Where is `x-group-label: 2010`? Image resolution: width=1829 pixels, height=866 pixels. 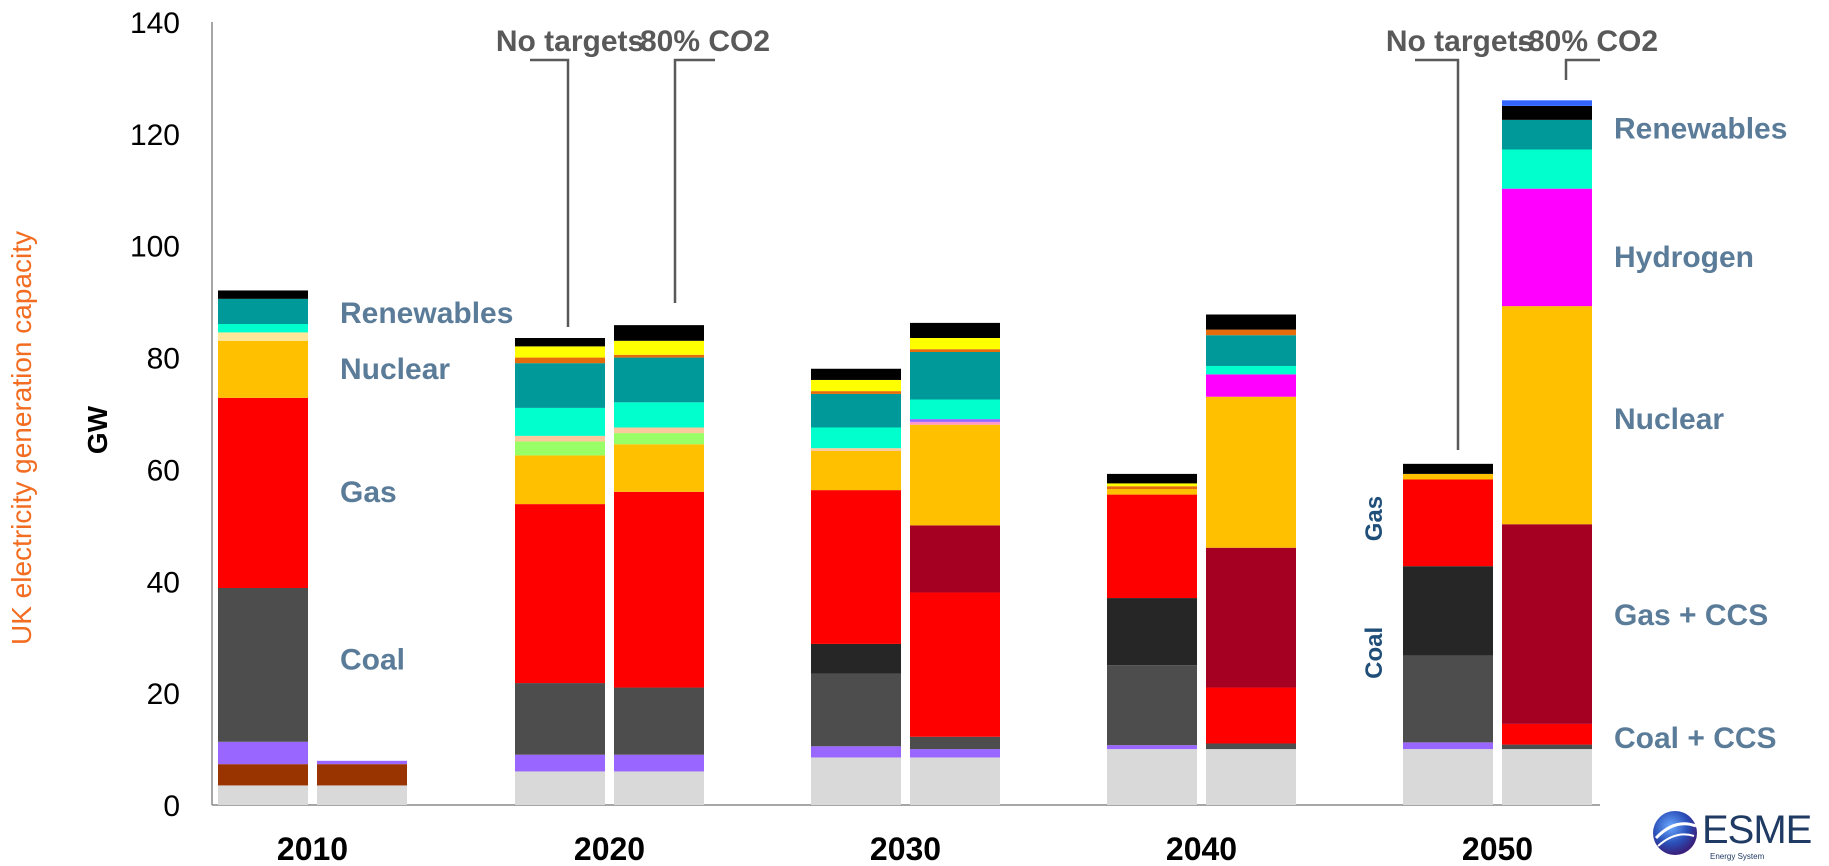 x-group-label: 2010 is located at coordinates (312, 848).